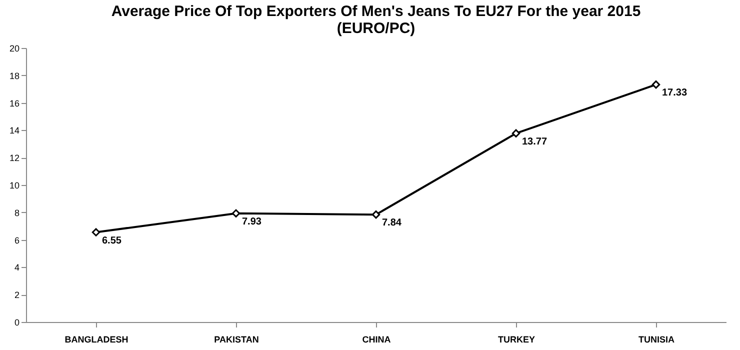 The height and width of the screenshot is (350, 740). I want to click on y-tick-label: 8, so click(17, 213).